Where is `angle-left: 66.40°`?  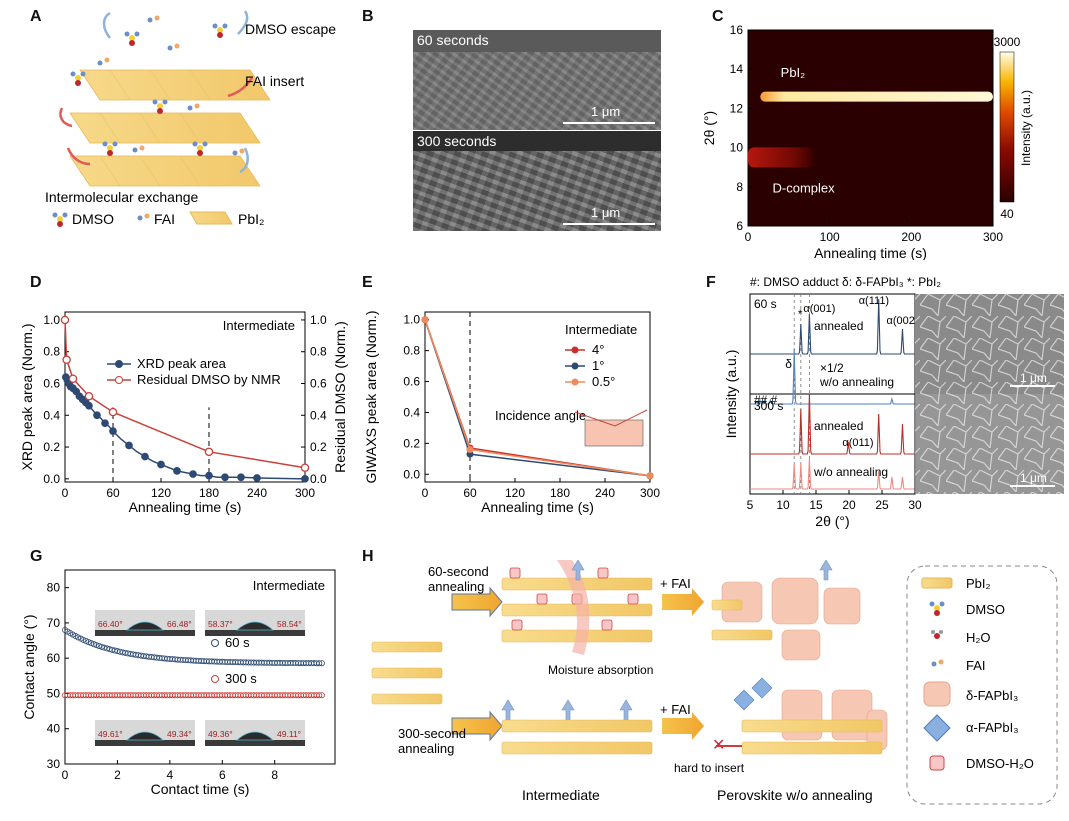
angle-left: 66.40° is located at coordinates (110, 624).